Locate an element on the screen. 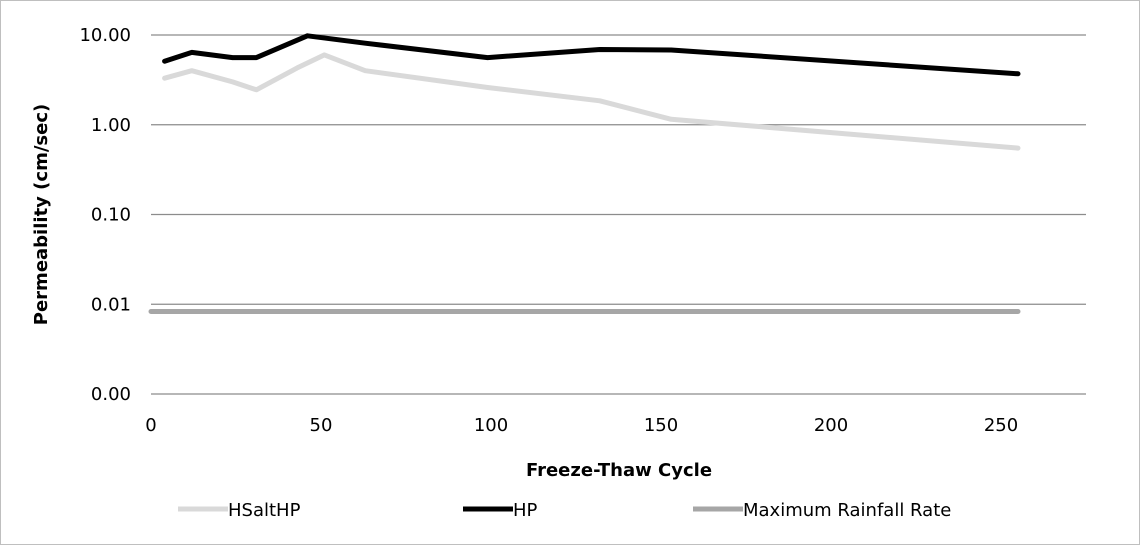 This screenshot has height=546, width=1140. x-tick-label: 50 is located at coordinates (321, 425).